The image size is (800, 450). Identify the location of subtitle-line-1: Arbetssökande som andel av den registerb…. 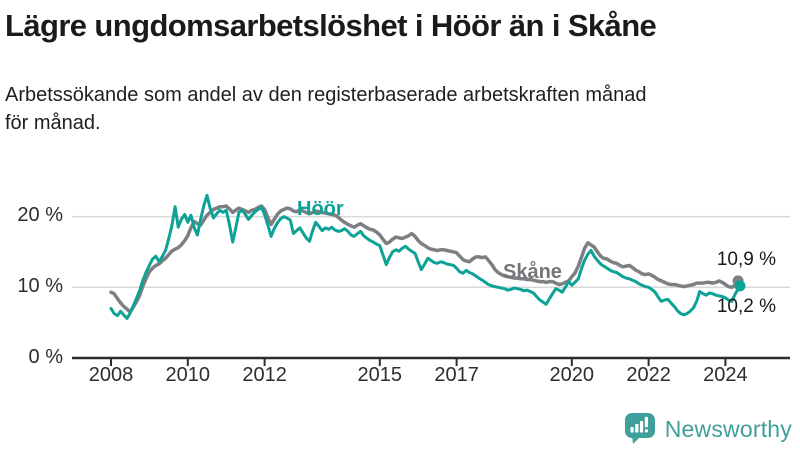
(326, 95).